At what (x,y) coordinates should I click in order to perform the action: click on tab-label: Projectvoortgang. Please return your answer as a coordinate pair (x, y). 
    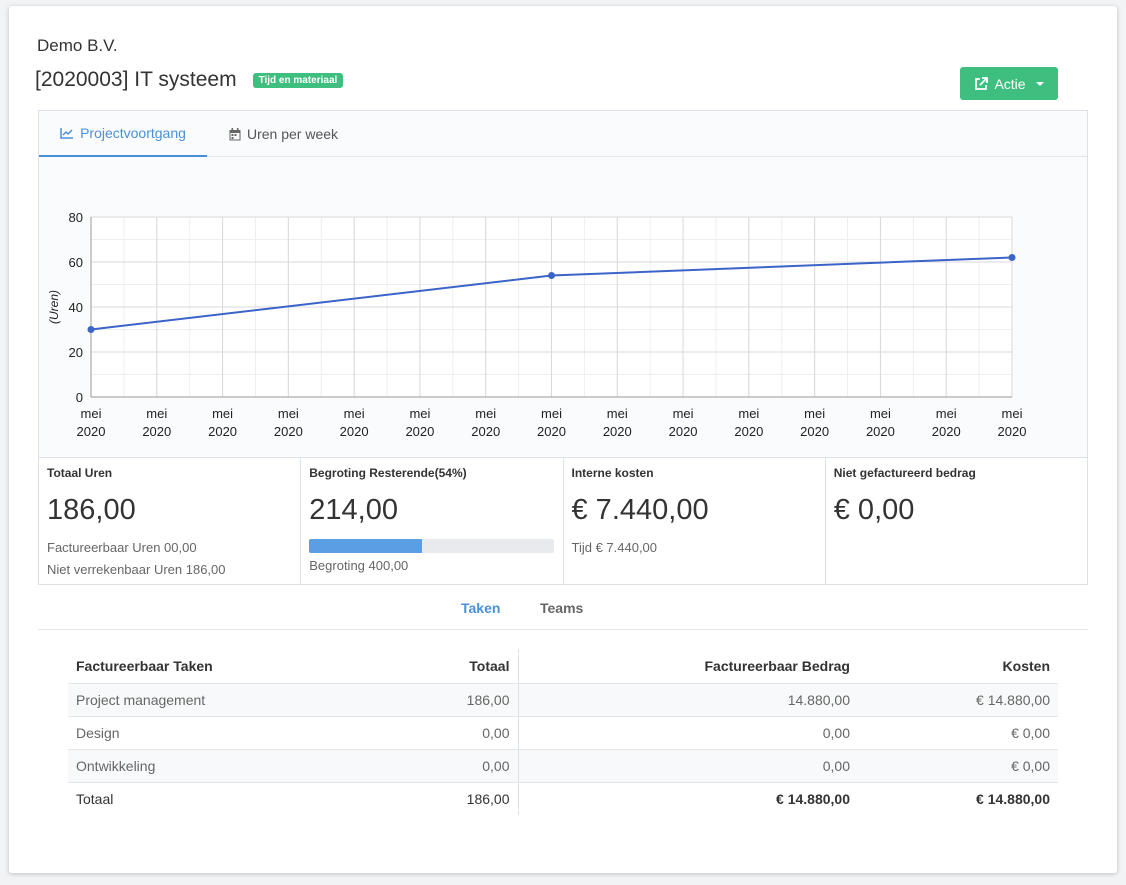
    Looking at the image, I should click on (133, 133).